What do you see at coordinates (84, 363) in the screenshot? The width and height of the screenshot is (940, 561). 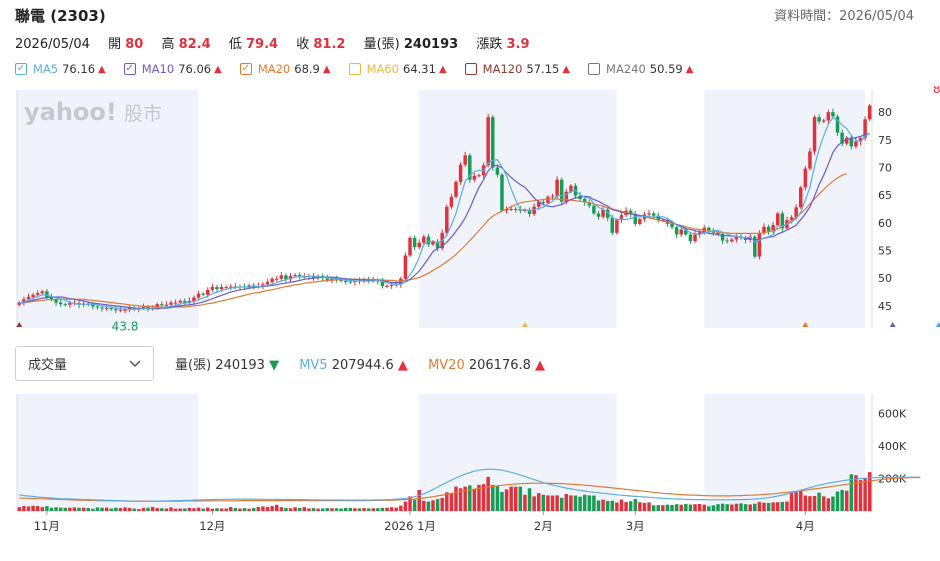 I see `volume-indicator-select: 成交量` at bounding box center [84, 363].